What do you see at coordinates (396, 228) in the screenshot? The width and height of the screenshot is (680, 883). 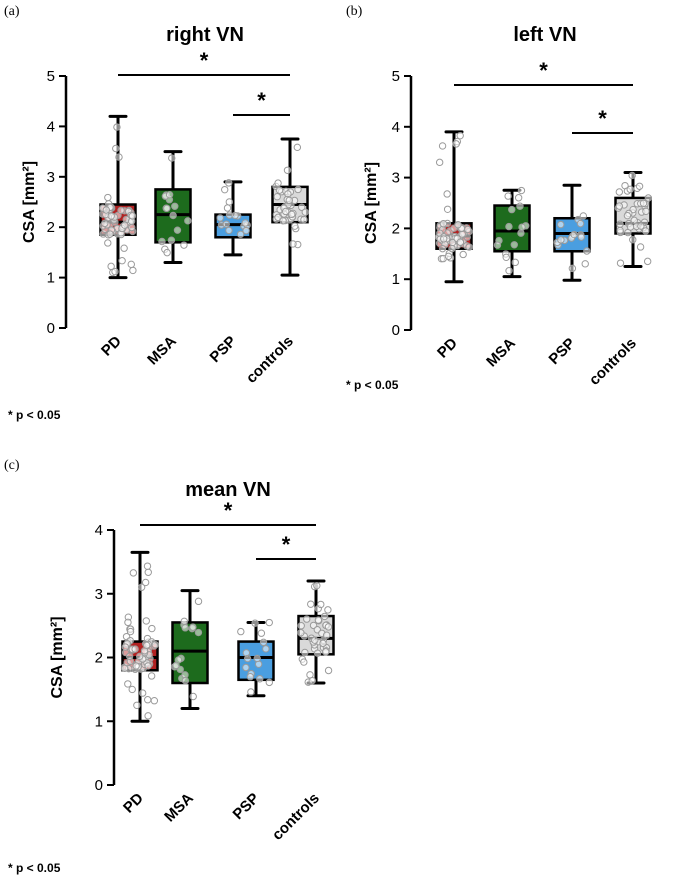 I see `y-tick-label: 2` at bounding box center [396, 228].